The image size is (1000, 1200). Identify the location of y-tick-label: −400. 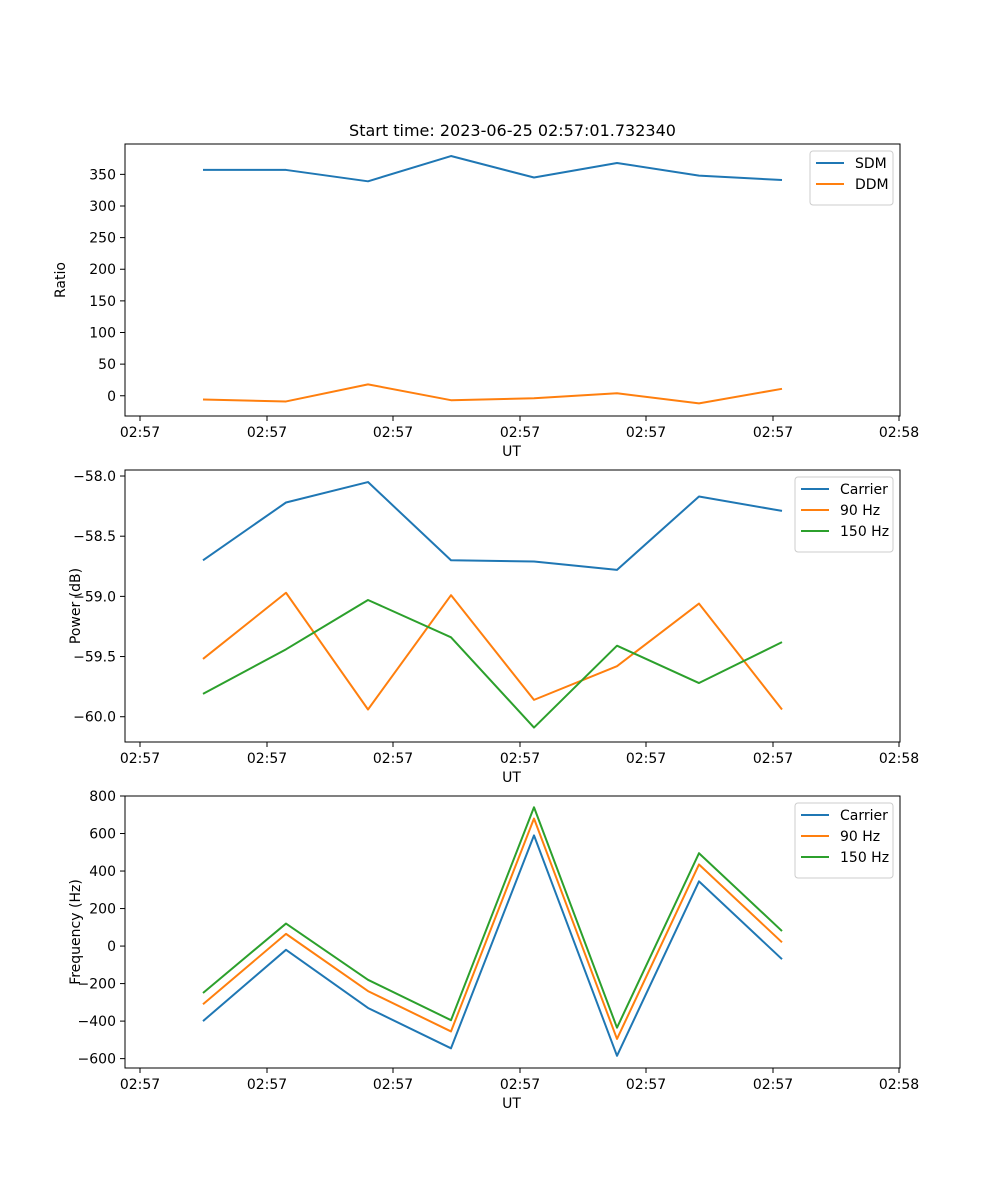
(97, 1022).